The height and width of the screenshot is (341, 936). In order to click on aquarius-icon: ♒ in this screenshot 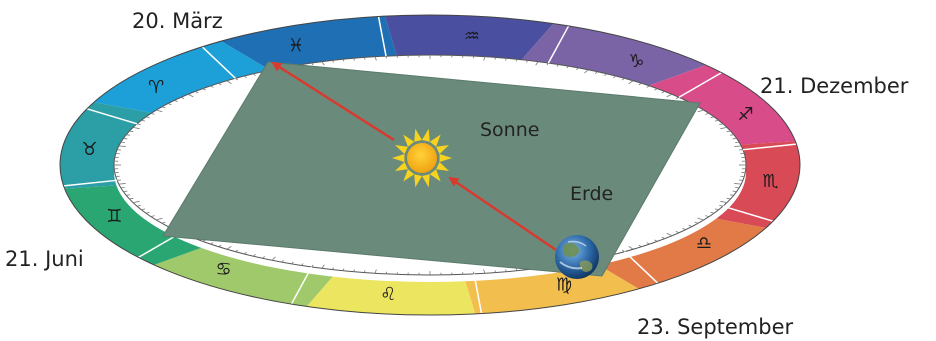, I will do `click(472, 36)`.